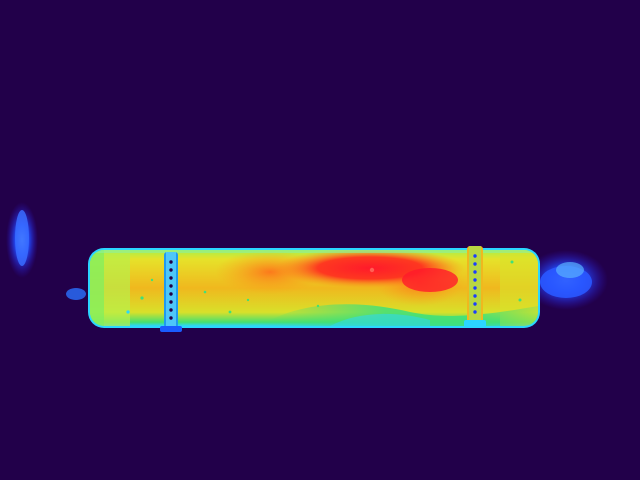 The height and width of the screenshot is (480, 640). I want to click on left-glow, so click(46, 251).